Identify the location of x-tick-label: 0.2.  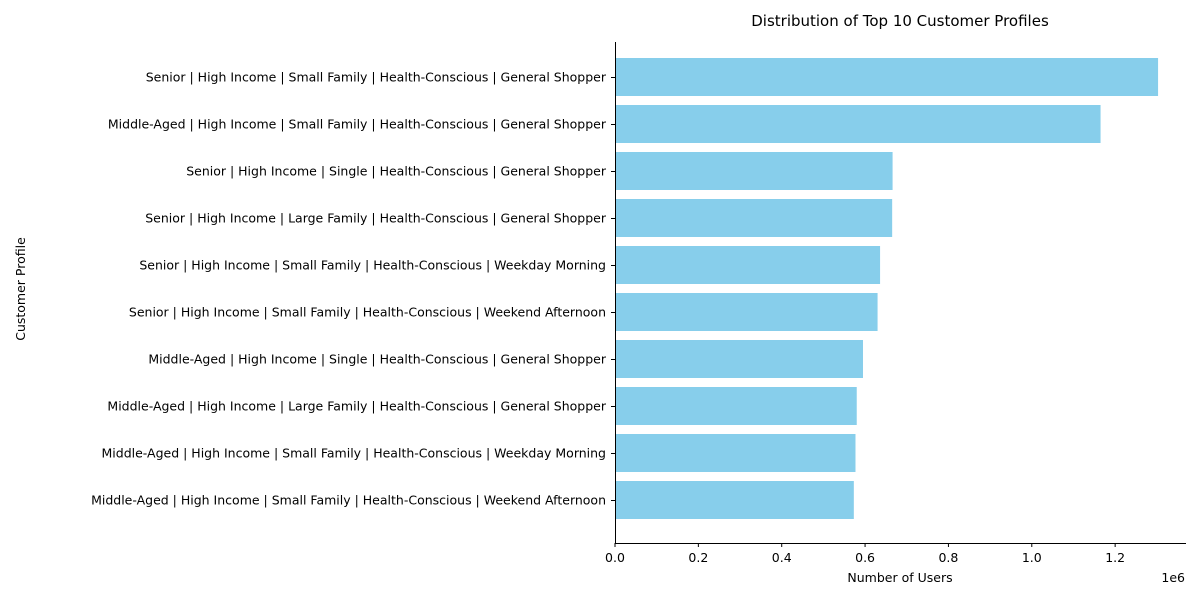
(698, 557).